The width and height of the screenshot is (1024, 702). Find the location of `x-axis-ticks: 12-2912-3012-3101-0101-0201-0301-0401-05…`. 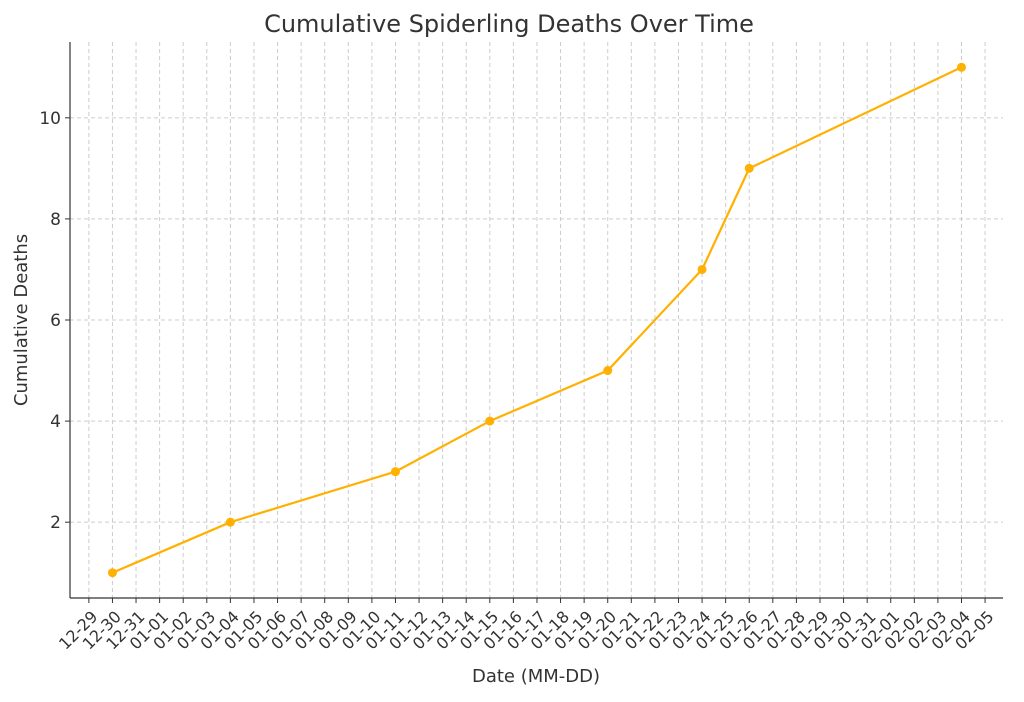

x-axis-ticks: 12-2912-3012-3101-0101-0201-0301-0401-05… is located at coordinates (526, 625).